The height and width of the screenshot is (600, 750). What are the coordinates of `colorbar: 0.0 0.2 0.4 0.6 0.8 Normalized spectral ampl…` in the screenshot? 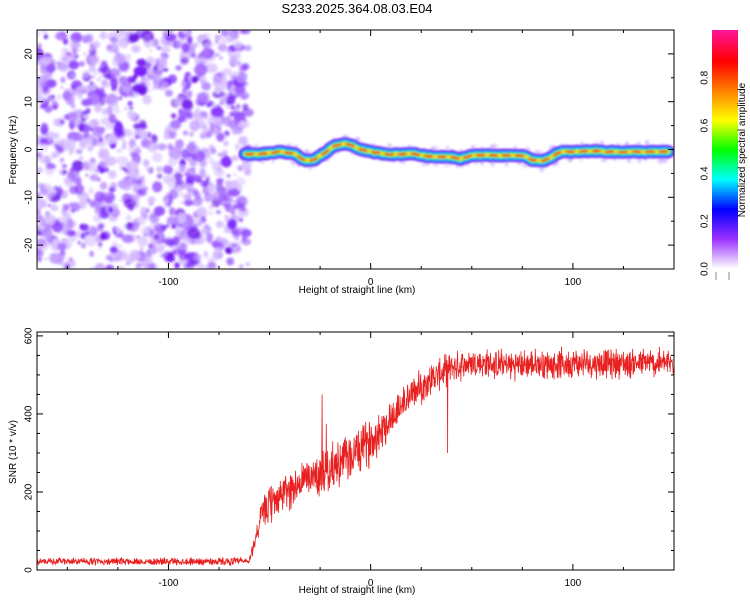 It's located at (724, 155).